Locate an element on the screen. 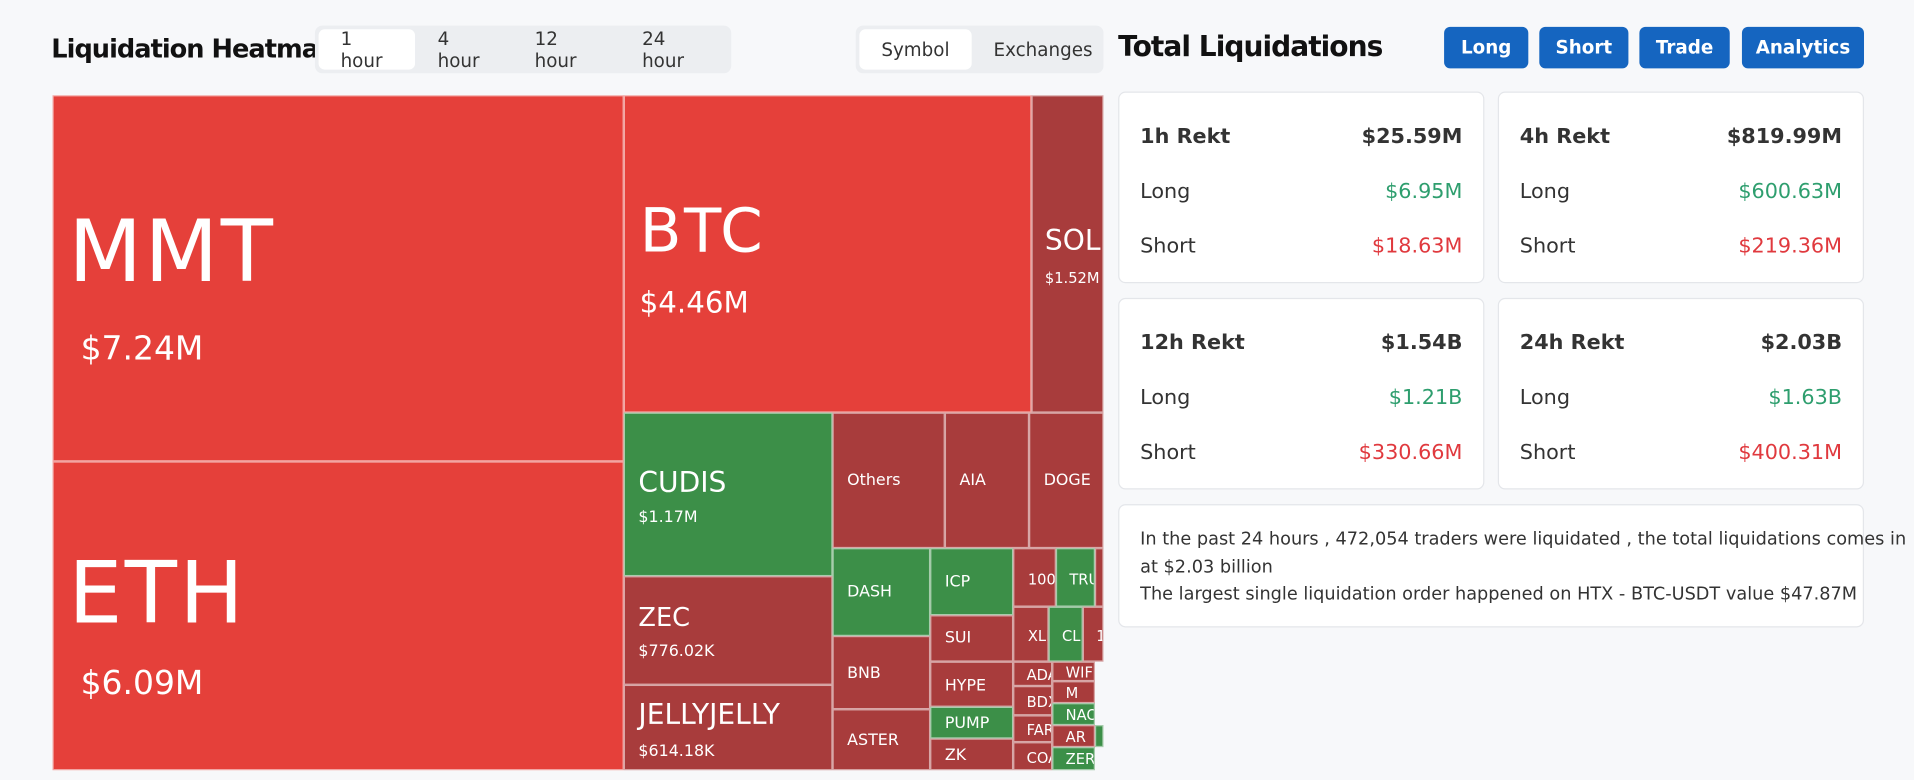 Image resolution: width=1914 pixels, height=780 pixels. tile-label: ZK is located at coordinates (955, 755).